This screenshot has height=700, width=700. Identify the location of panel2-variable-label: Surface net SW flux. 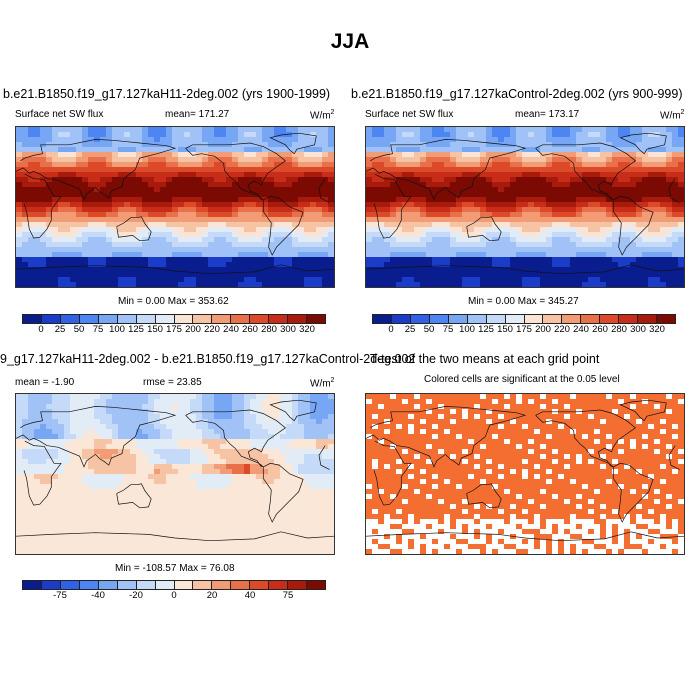
(409, 114).